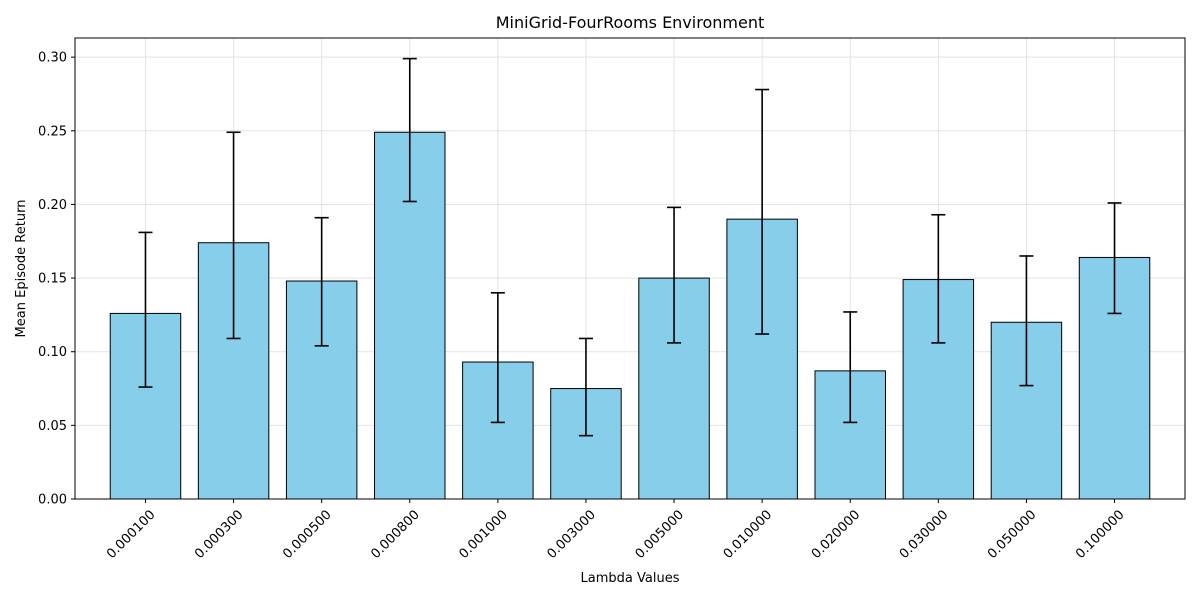  What do you see at coordinates (924, 534) in the screenshot?
I see `x-tick-label: 0.030000` at bounding box center [924, 534].